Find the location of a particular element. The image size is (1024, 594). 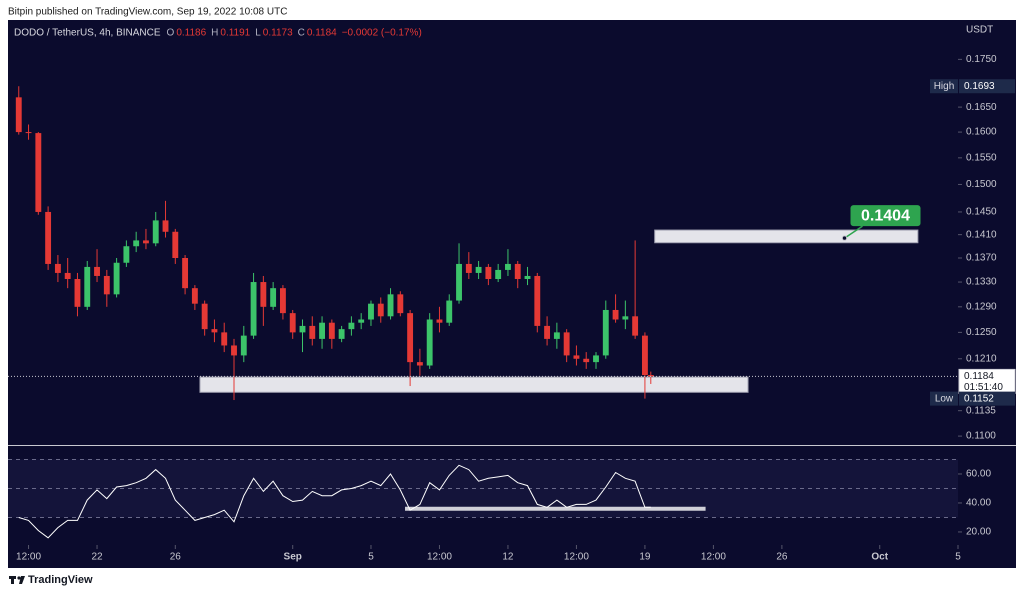

ohlc-value: 0.1173 is located at coordinates (278, 33).